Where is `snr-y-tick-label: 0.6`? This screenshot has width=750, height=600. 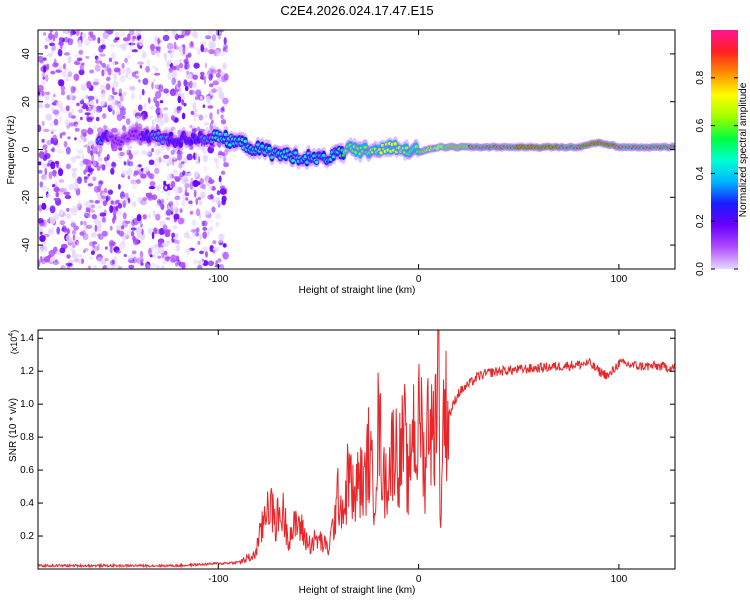
snr-y-tick-label: 0.6 is located at coordinates (27, 470).